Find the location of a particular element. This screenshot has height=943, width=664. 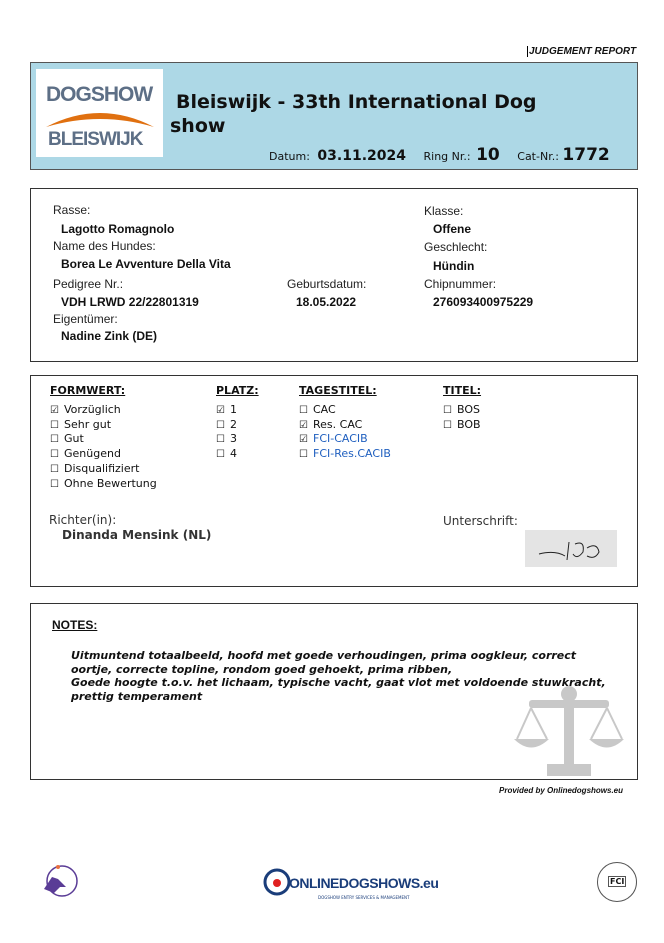

checkbox-label: Res. CAC is located at coordinates (338, 424).